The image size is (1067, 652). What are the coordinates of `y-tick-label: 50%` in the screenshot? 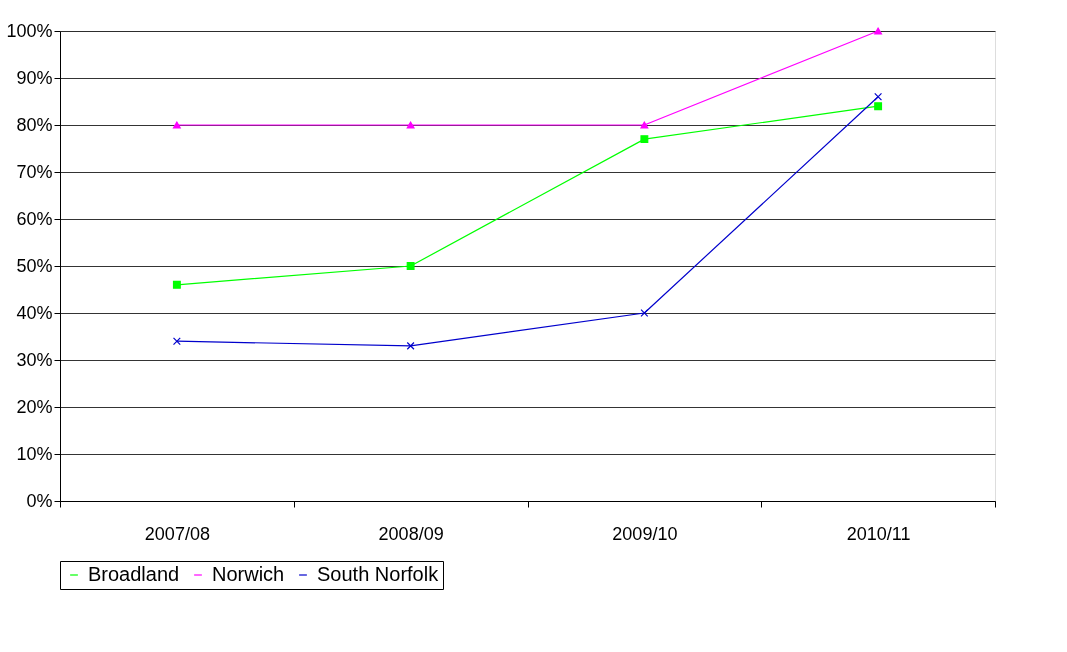 It's located at (34, 265).